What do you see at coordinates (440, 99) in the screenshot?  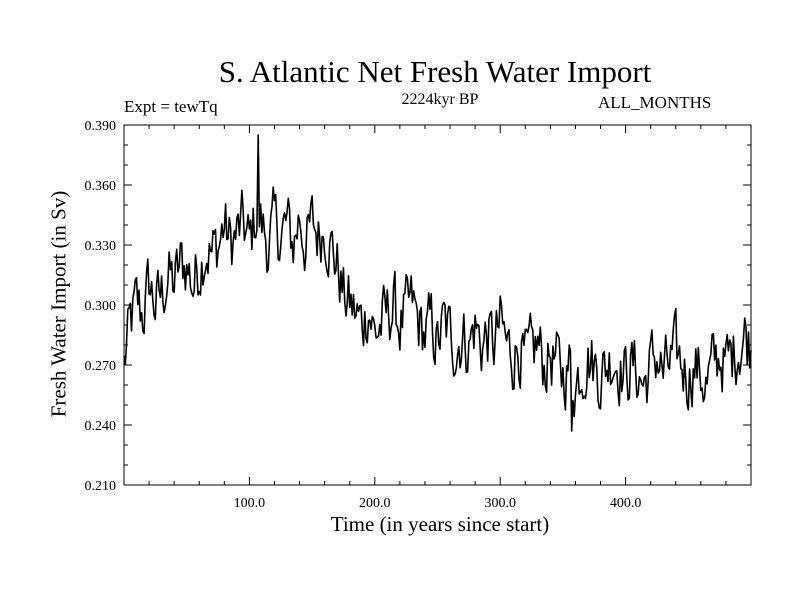 I see `period-label: 2224kyr BP` at bounding box center [440, 99].